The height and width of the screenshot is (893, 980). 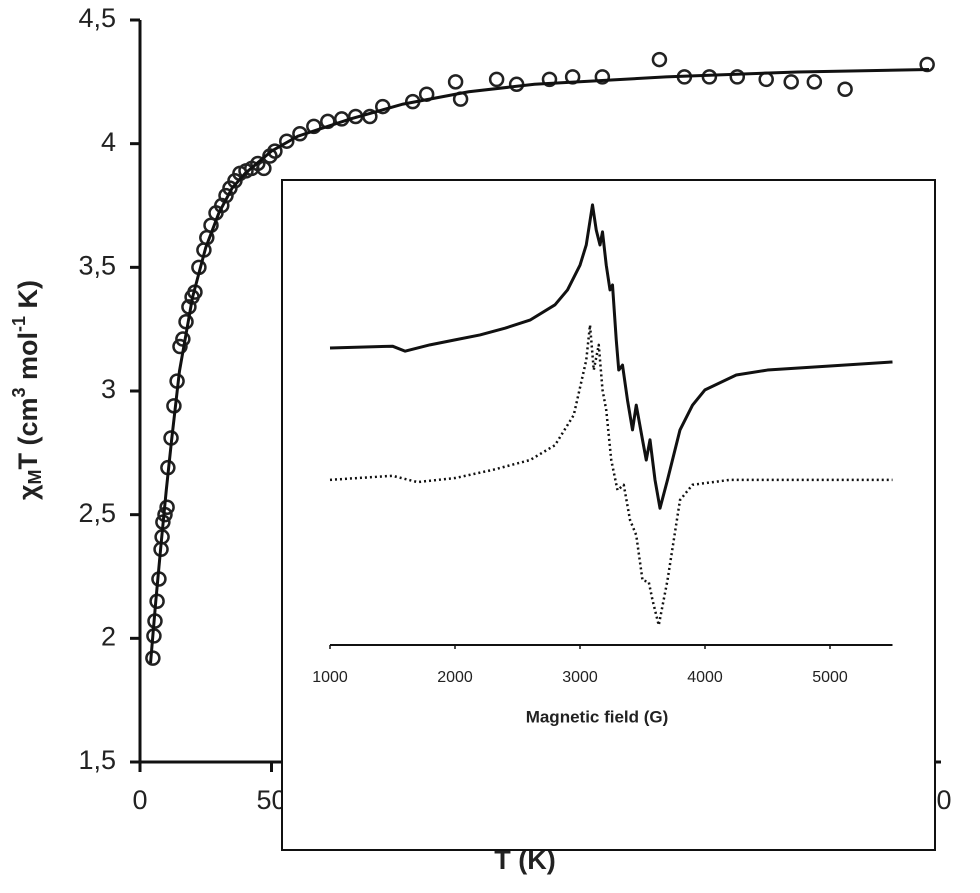 What do you see at coordinates (97, 18) in the screenshot?
I see `y-tick-label: 4,5` at bounding box center [97, 18].